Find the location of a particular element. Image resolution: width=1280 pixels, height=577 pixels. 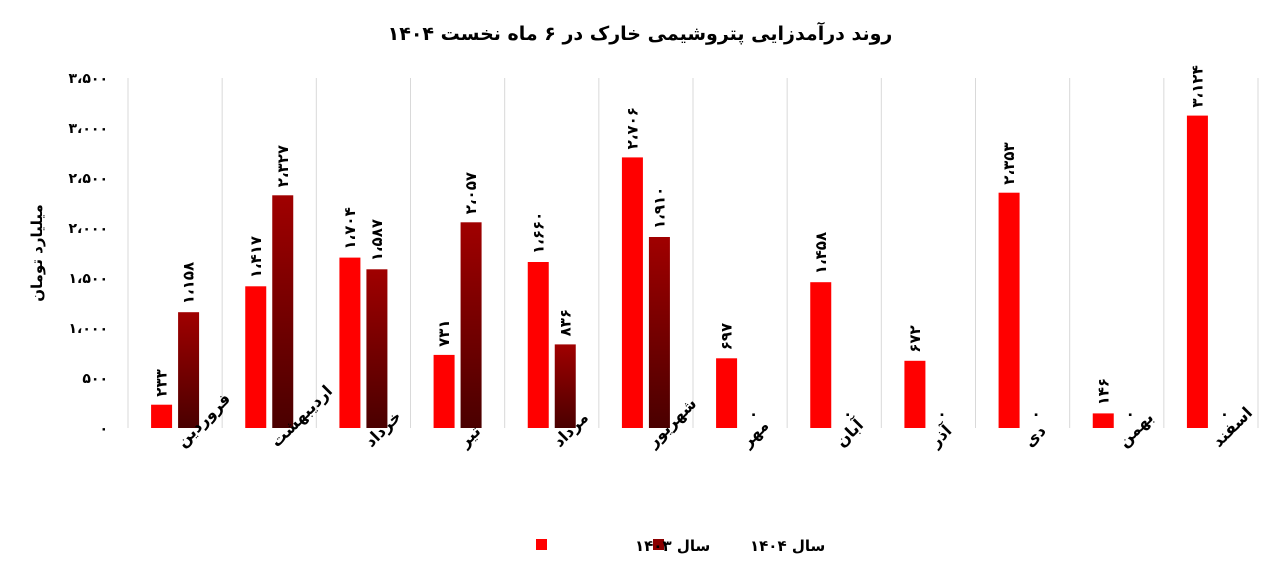

data-label-1: ۱،۴۵۸ is located at coordinates (821, 253).